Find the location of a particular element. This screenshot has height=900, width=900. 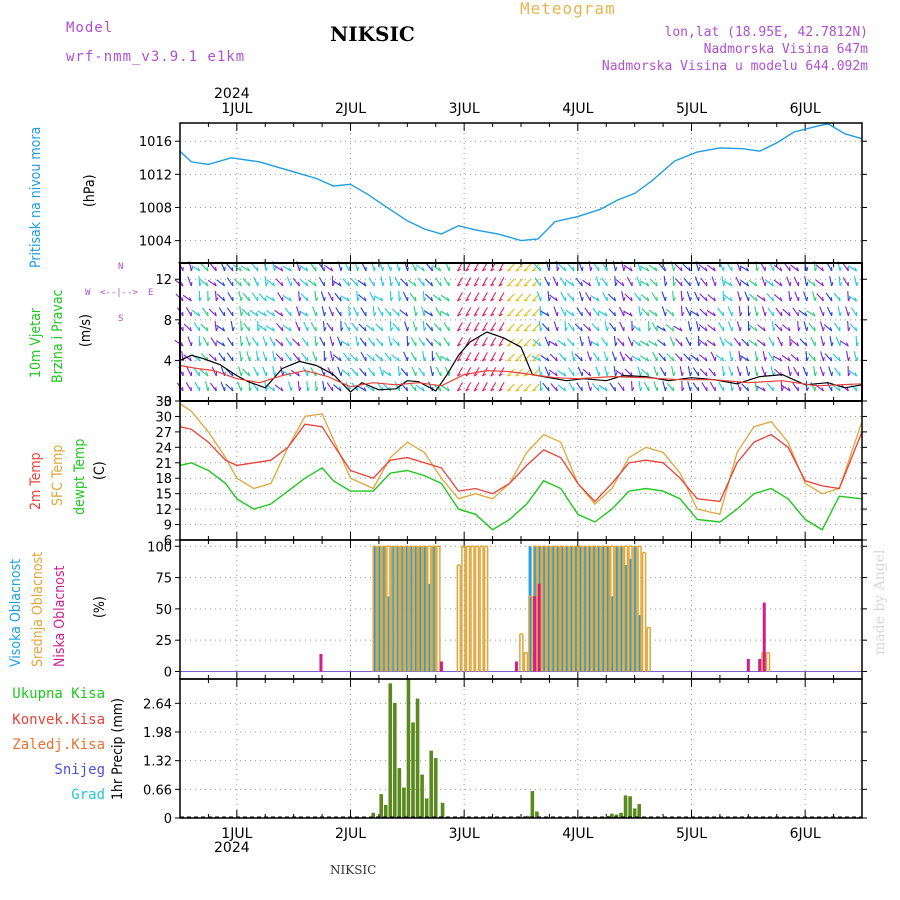

wind-gust-line is located at coordinates (521, 376).